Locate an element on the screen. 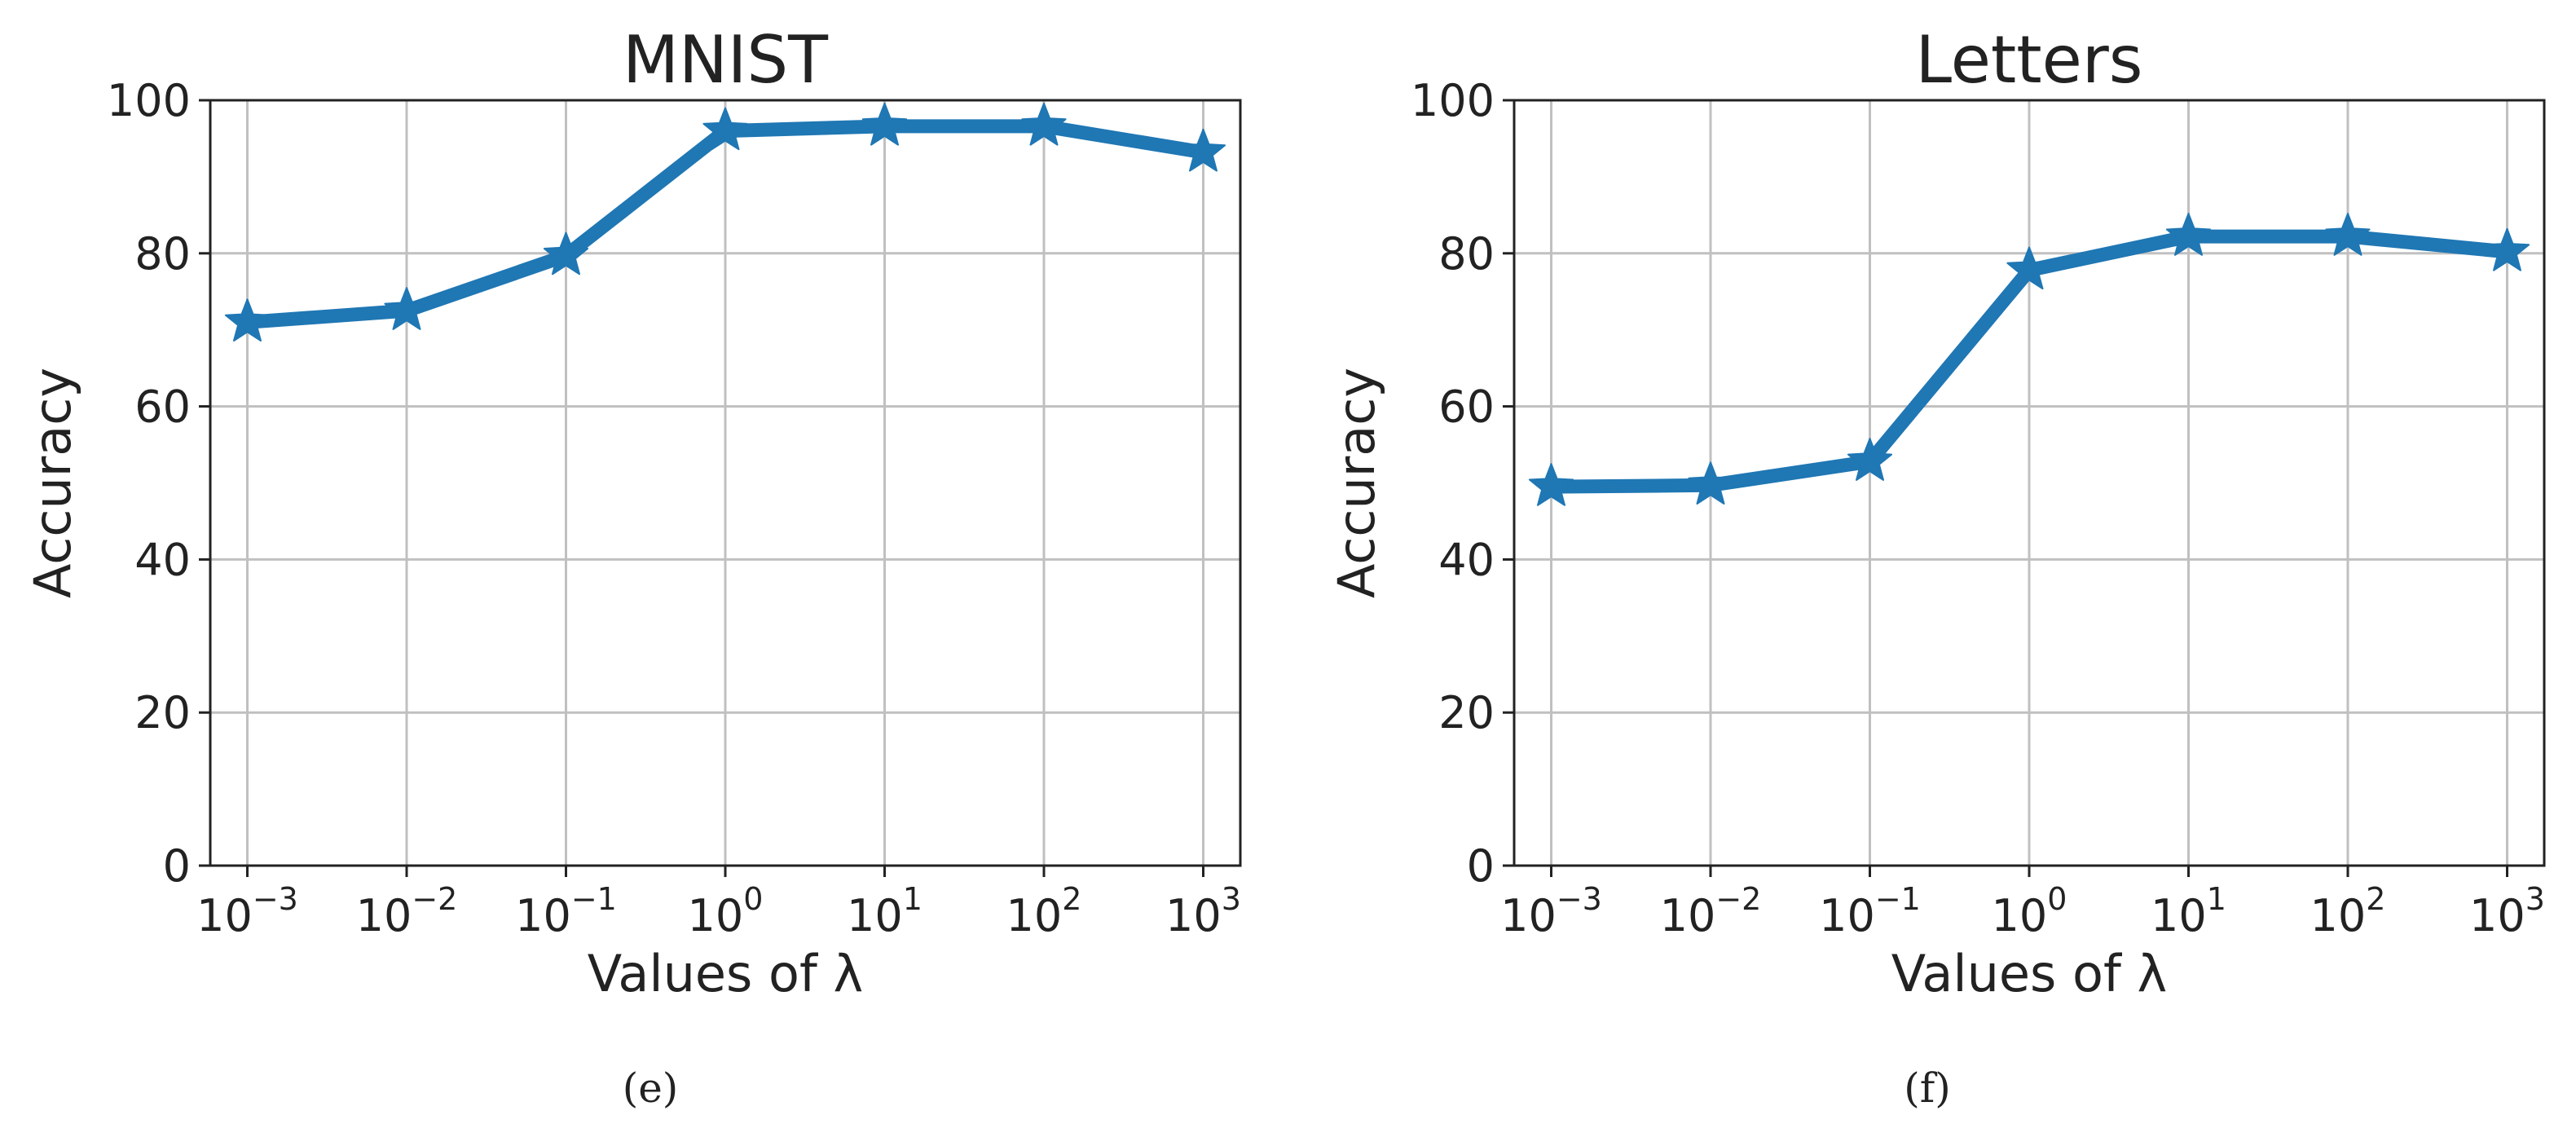 The image size is (2576, 1146). chart-title-letters: Letters is located at coordinates (2029, 60).